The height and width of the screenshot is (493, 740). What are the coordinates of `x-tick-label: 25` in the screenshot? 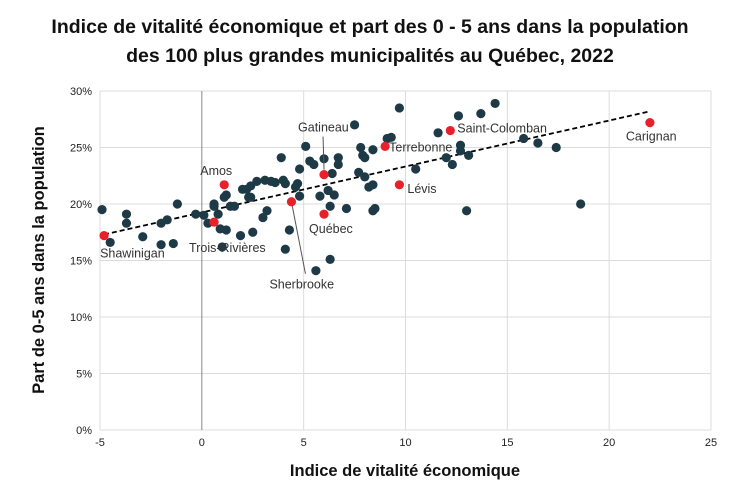 It's located at (711, 443).